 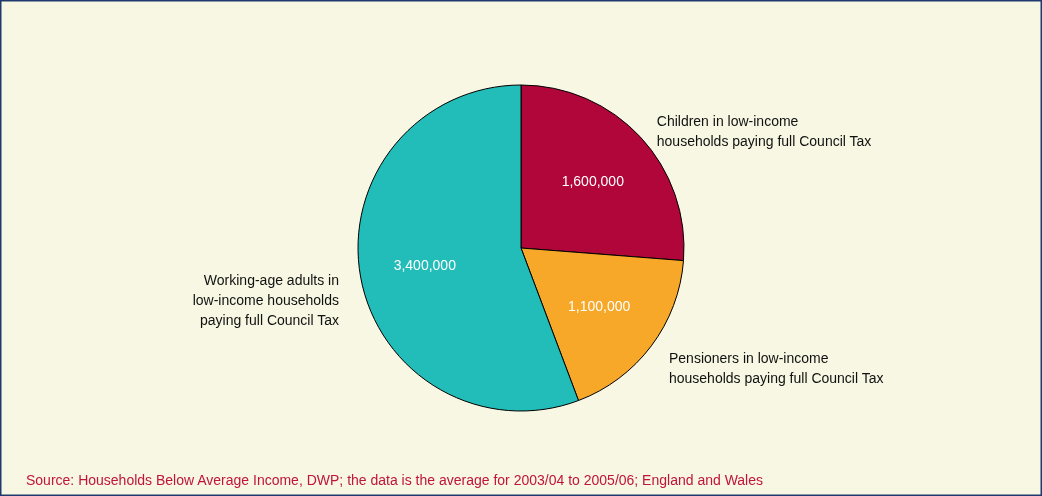 I want to click on data-label: 3,400,000, so click(x=425, y=264).